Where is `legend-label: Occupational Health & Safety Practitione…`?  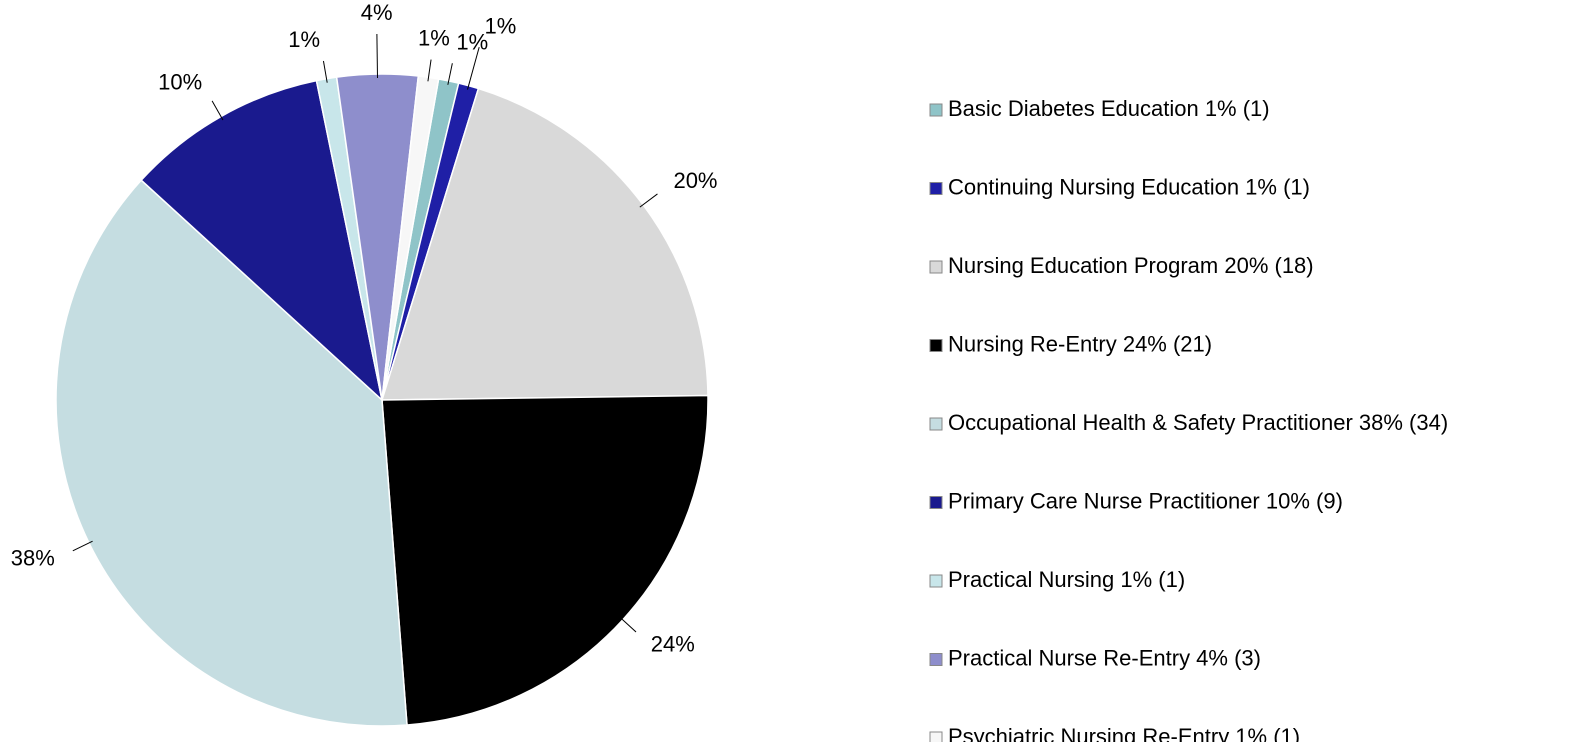 legend-label: Occupational Health & Safety Practitione… is located at coordinates (1198, 422).